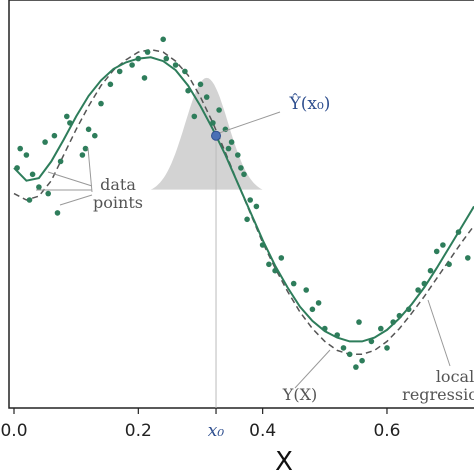 Image resolution: width=474 pixels, height=474 pixels. I want to click on kernel-area, so click(206, 133).